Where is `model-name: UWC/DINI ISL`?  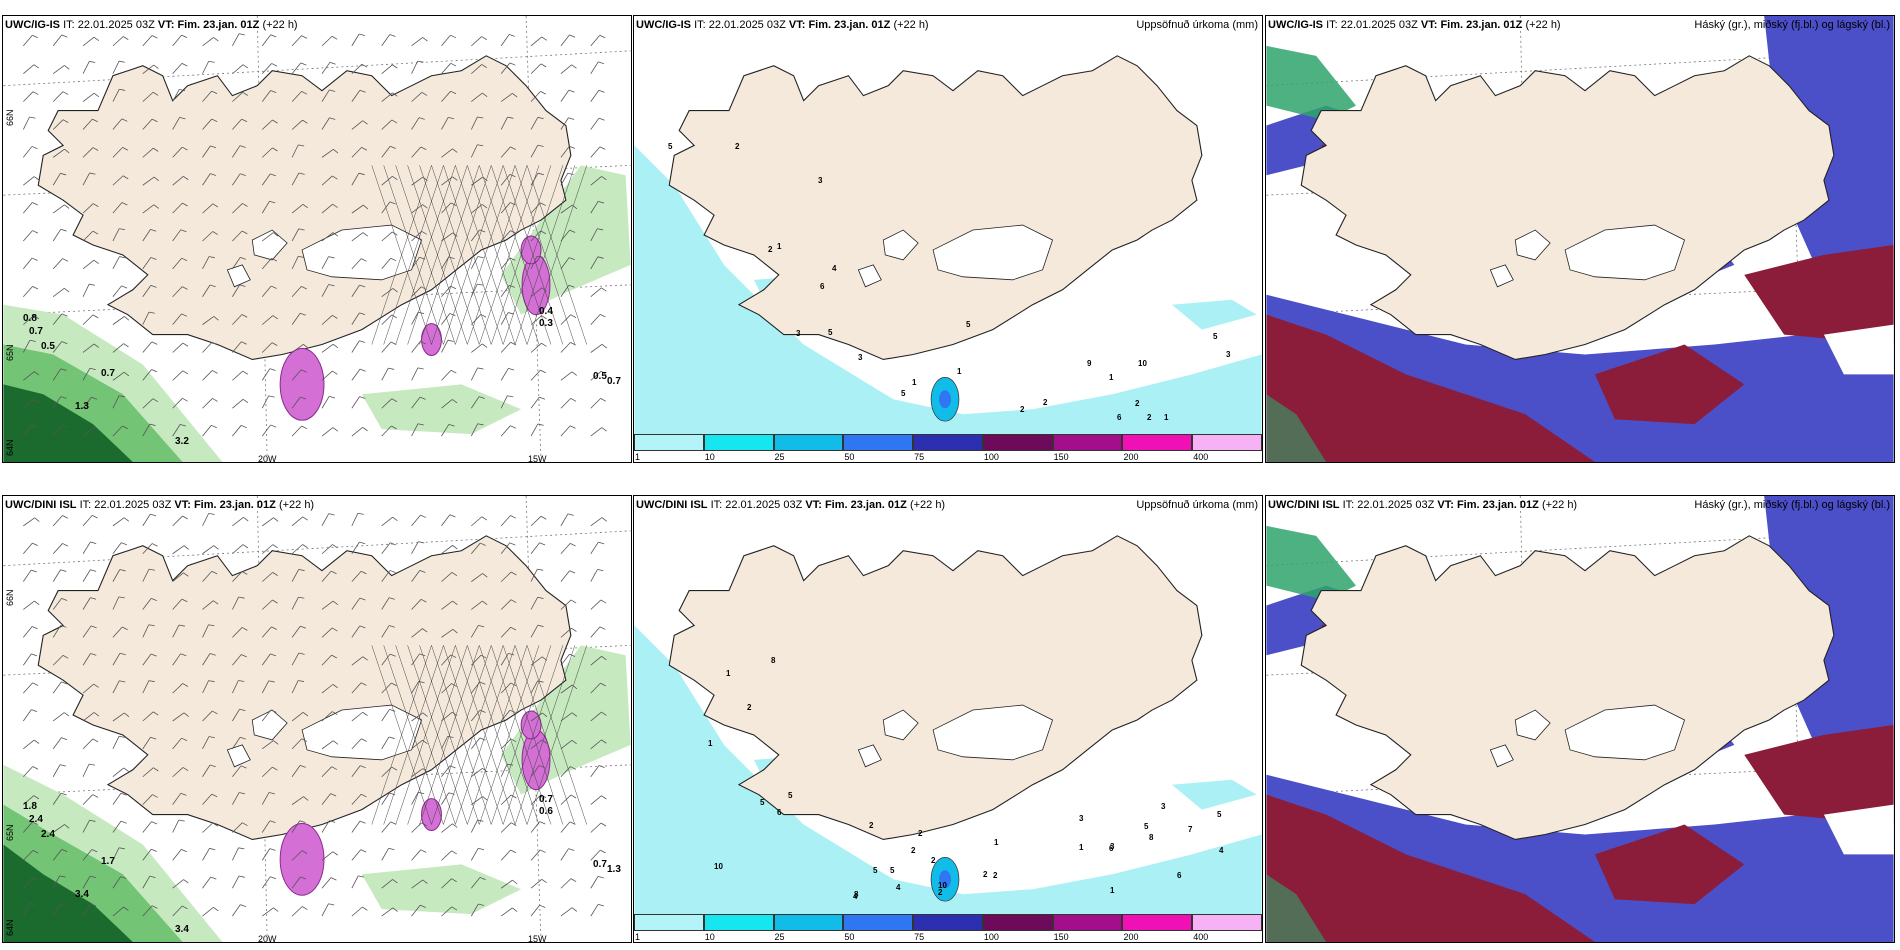
model-name: UWC/DINI ISL is located at coordinates (672, 505).